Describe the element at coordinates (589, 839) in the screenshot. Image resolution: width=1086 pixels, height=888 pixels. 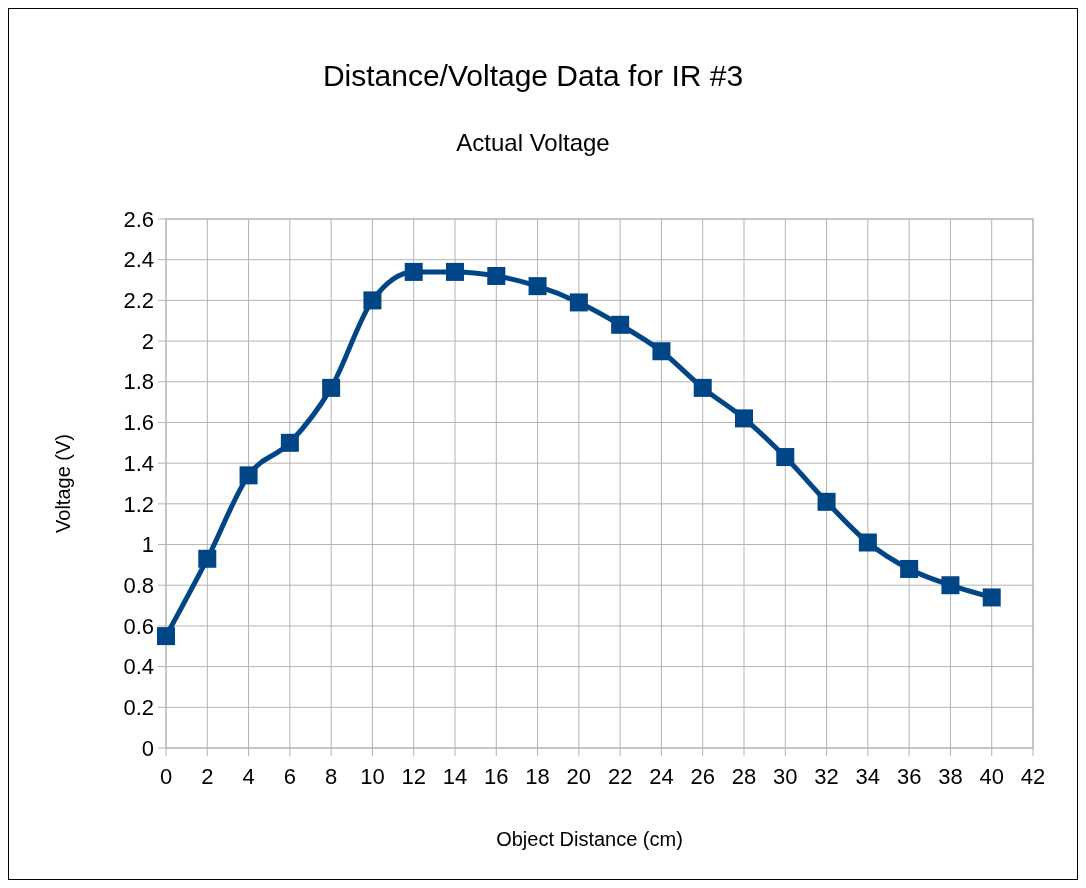
I see `x-axis-title: Object Distance (cm)` at that location.